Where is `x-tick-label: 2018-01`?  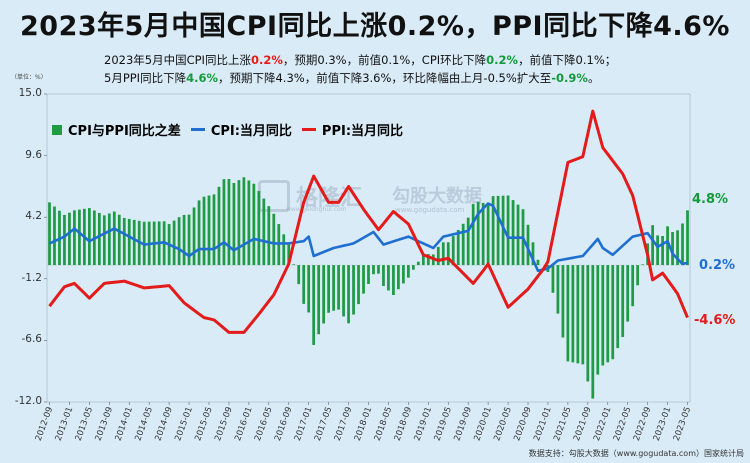
x-tick-label: 2018-01 is located at coordinates (364, 424).